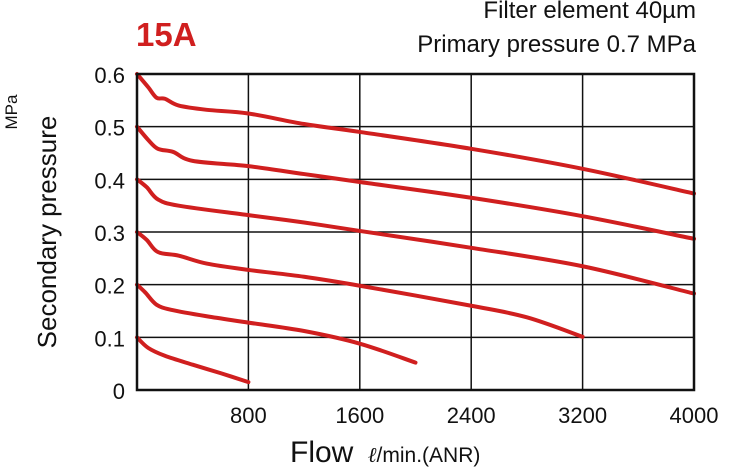 The width and height of the screenshot is (730, 472). I want to click on y-tick-label: 0.5, so click(109, 128).